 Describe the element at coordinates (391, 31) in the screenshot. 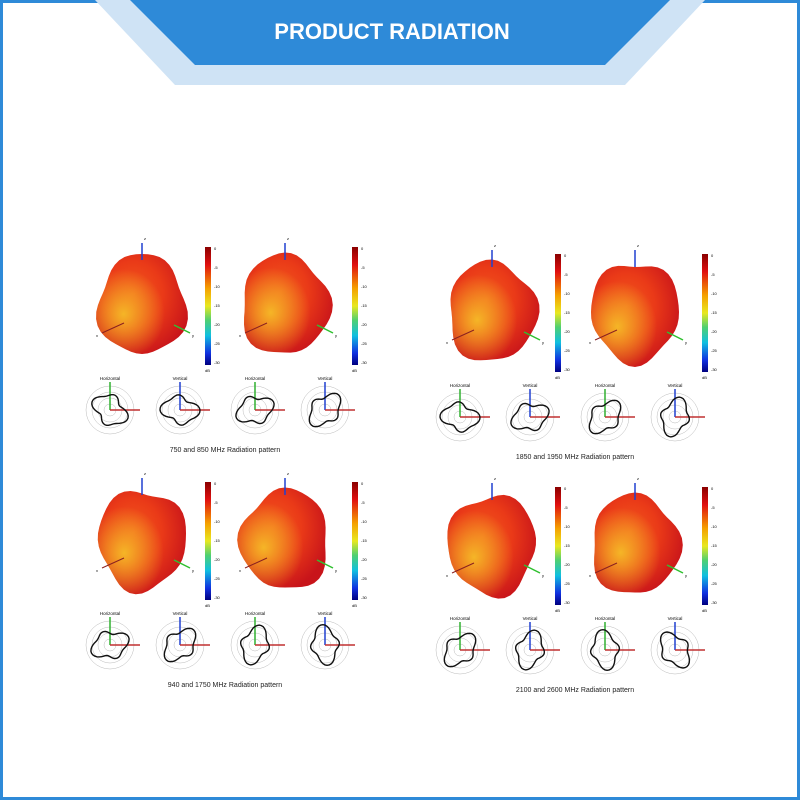

I see `header-title: PRODUCT RADIATION` at that location.